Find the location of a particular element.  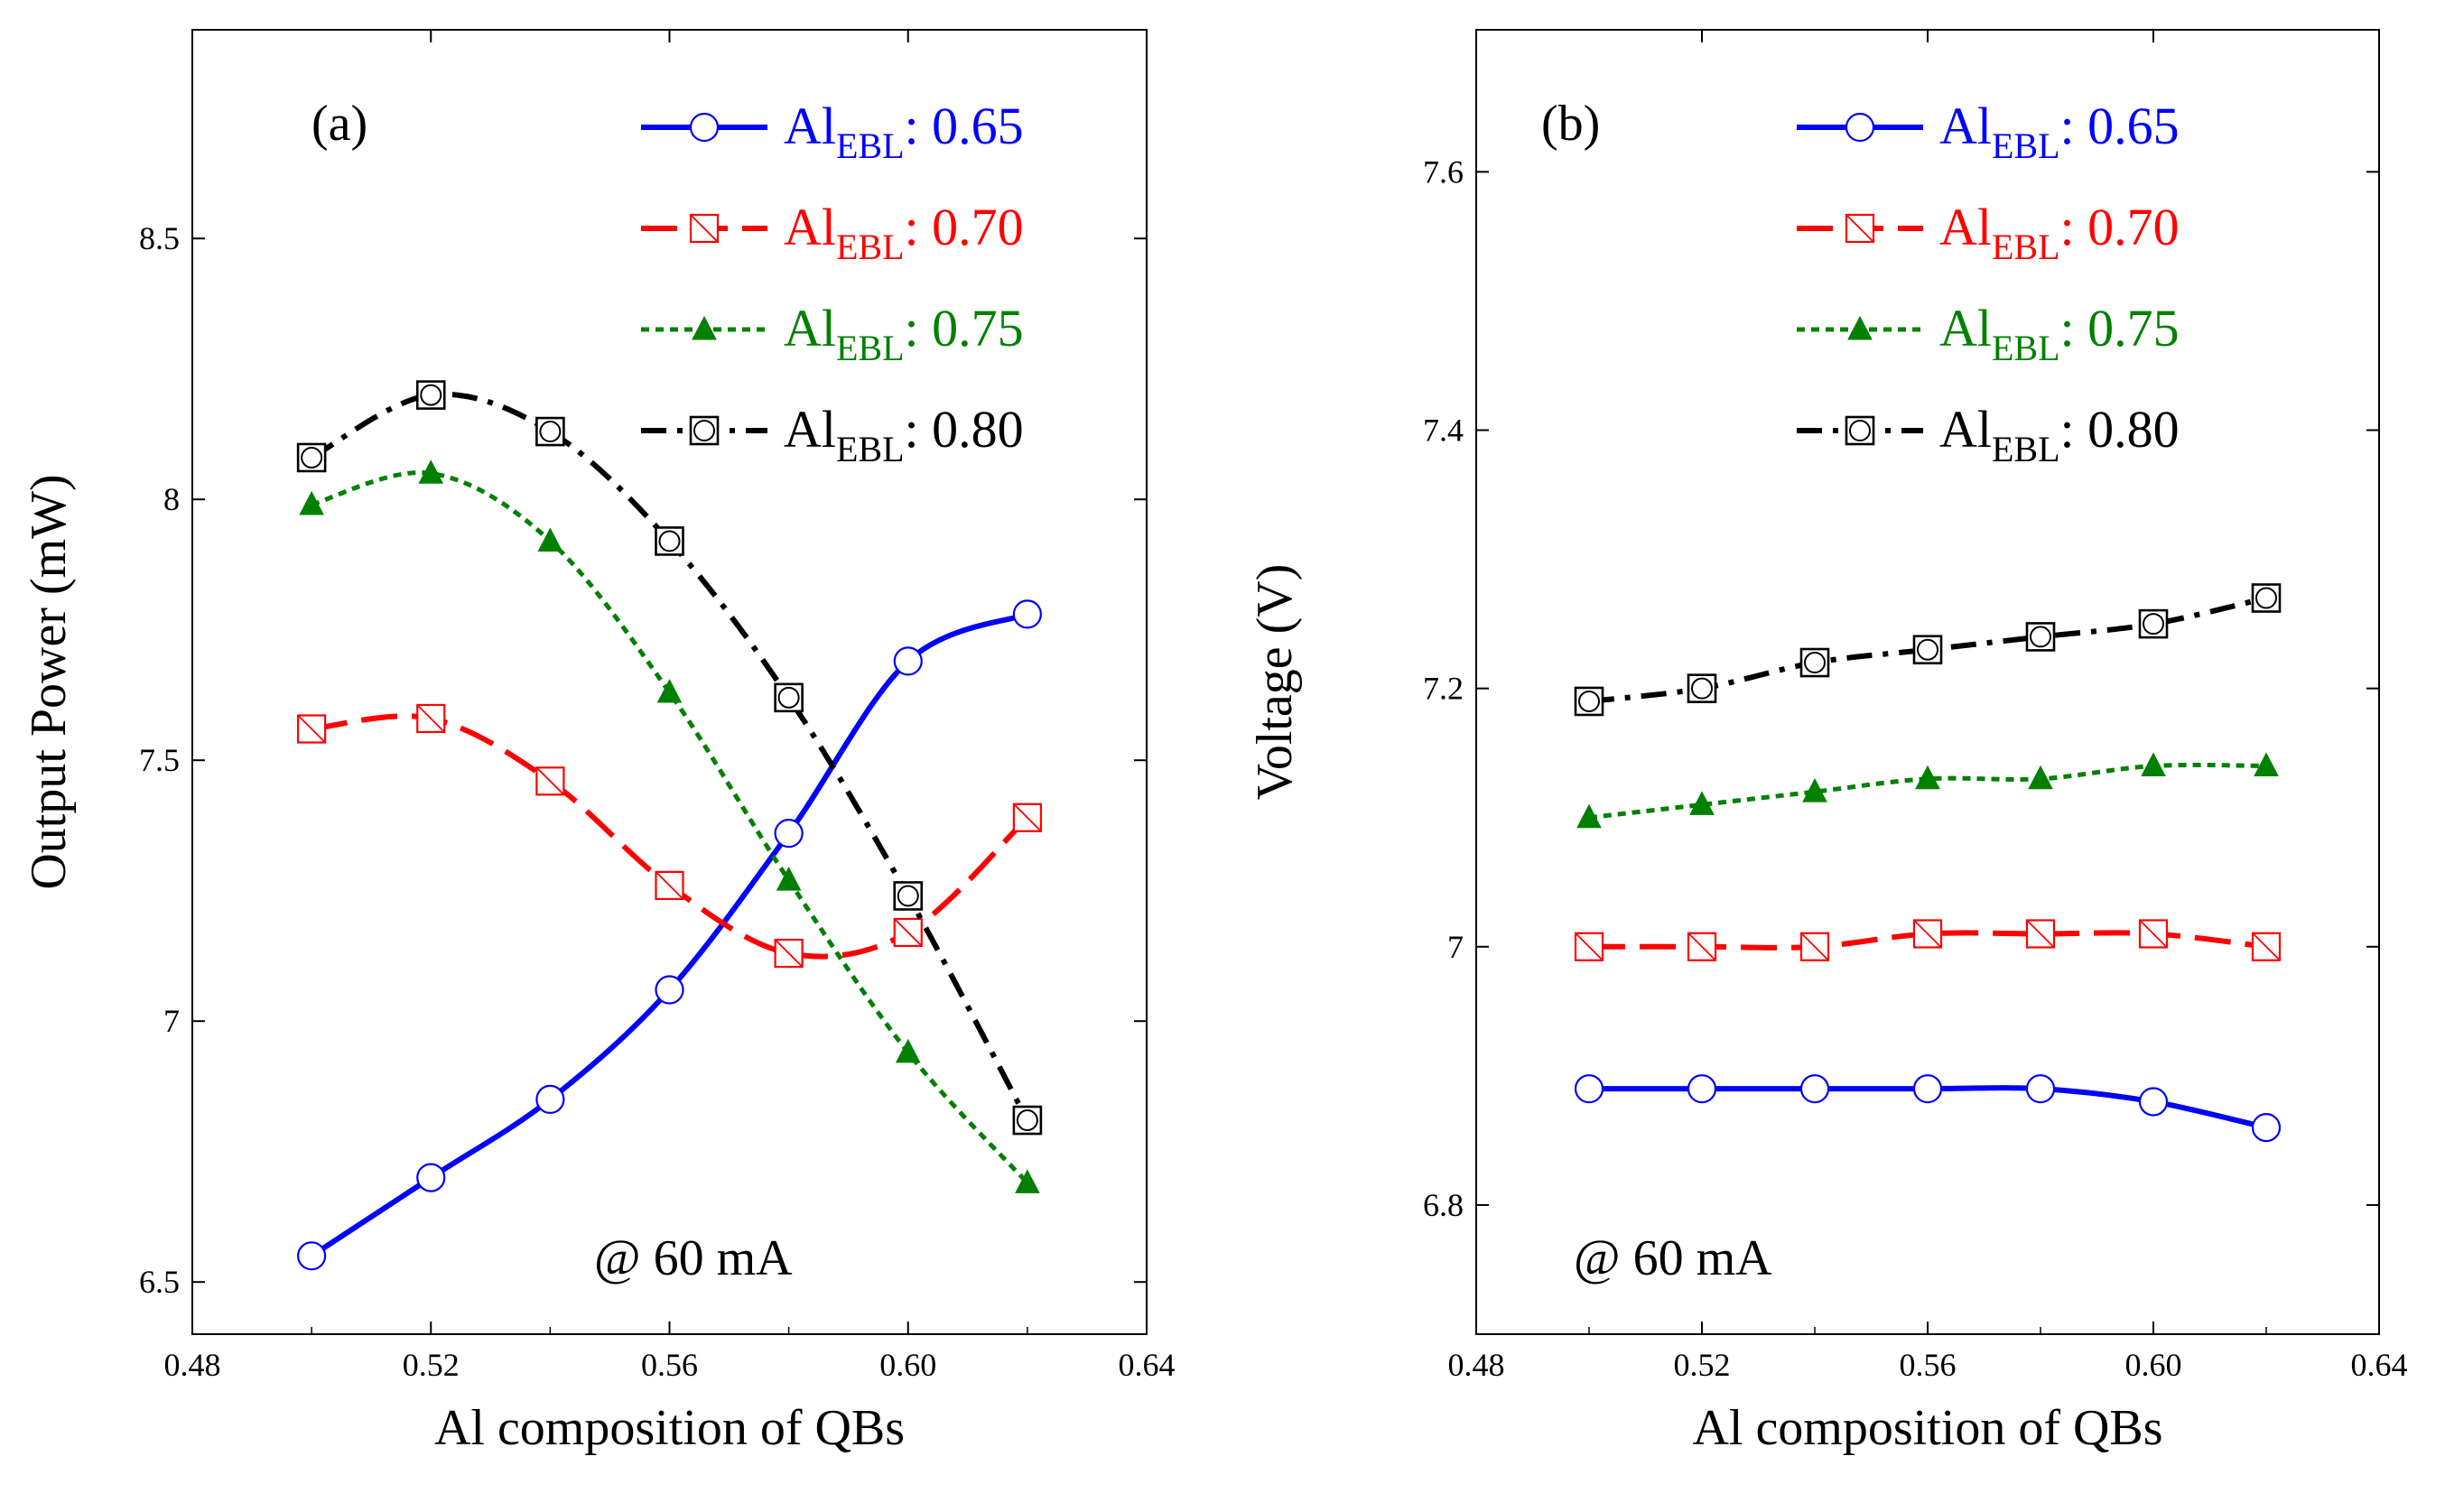

legend-label: AlEBL: 0.70 is located at coordinates (2059, 232).